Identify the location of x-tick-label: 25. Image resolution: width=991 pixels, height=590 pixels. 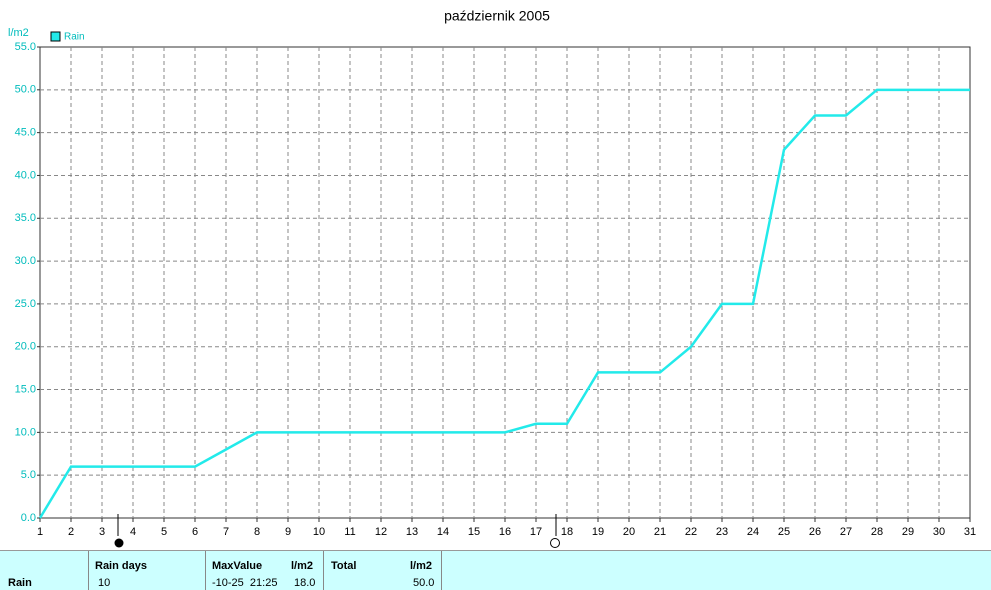
(784, 532).